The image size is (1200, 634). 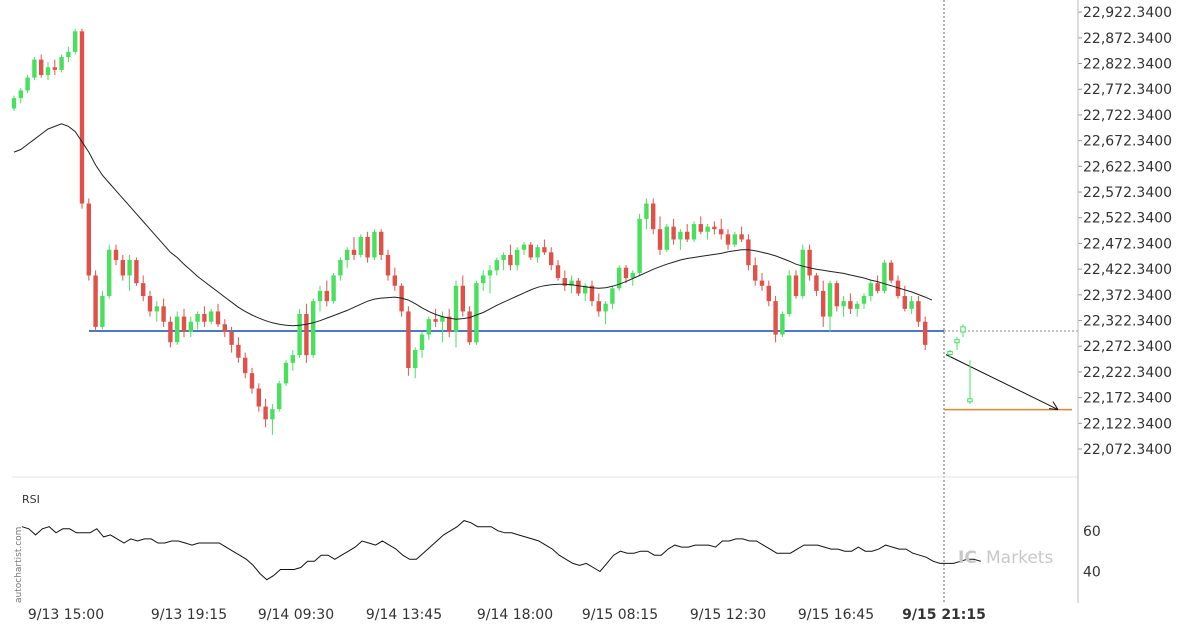 What do you see at coordinates (1092, 532) in the screenshot?
I see `rsi-tick-label: 60` at bounding box center [1092, 532].